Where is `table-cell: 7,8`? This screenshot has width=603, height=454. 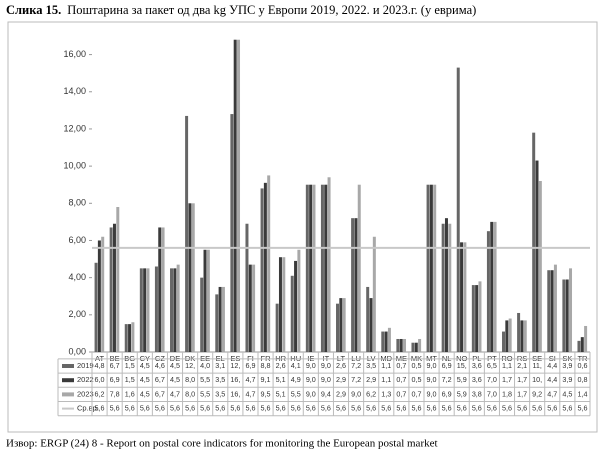
table-cell: 7,8 is located at coordinates (115, 393).